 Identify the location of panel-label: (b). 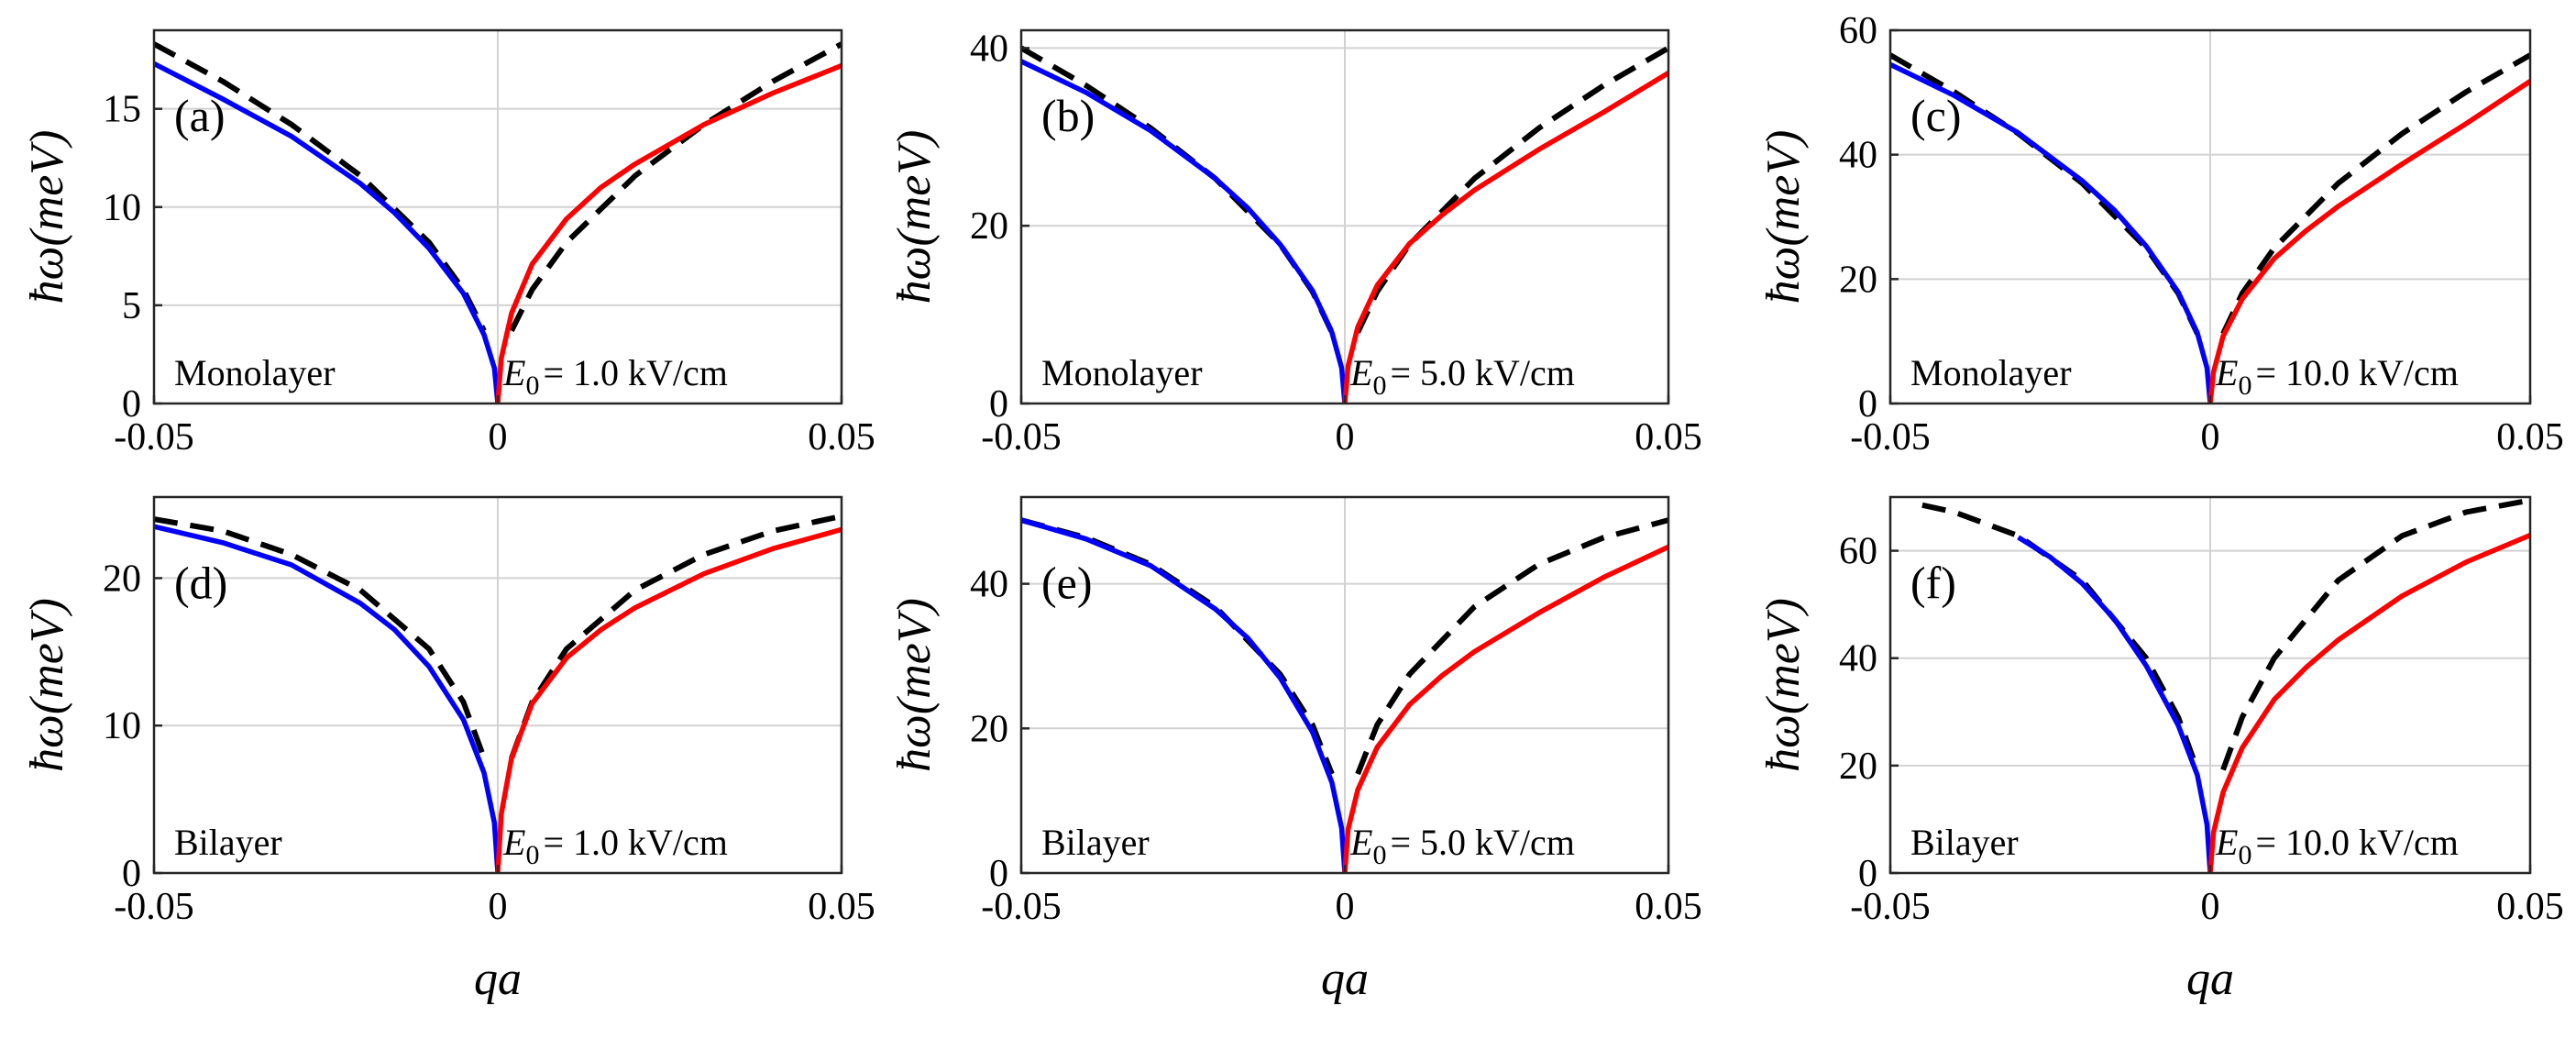
(1068, 115).